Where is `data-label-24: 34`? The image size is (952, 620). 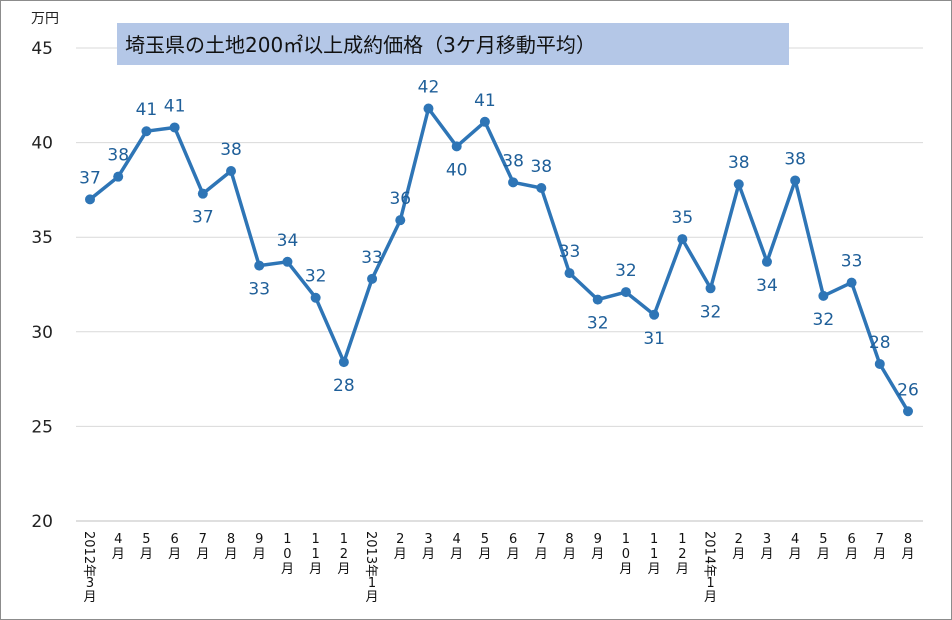 data-label-24: 34 is located at coordinates (767, 286).